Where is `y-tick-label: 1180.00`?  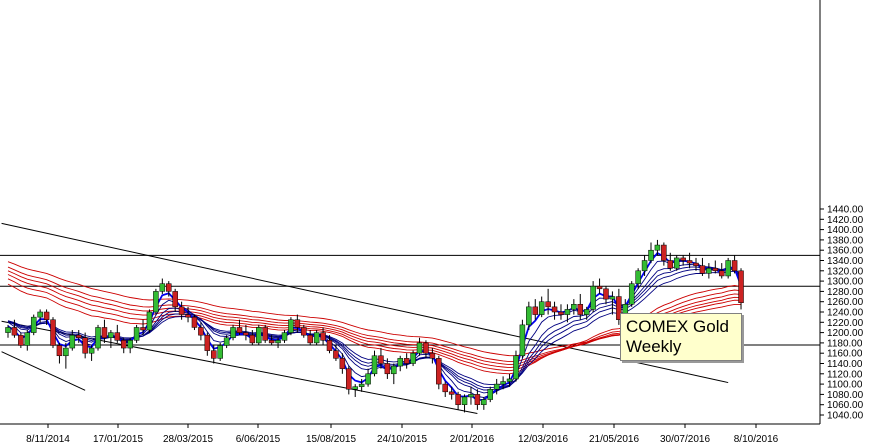 y-tick-label: 1180.00 is located at coordinates (845, 343).